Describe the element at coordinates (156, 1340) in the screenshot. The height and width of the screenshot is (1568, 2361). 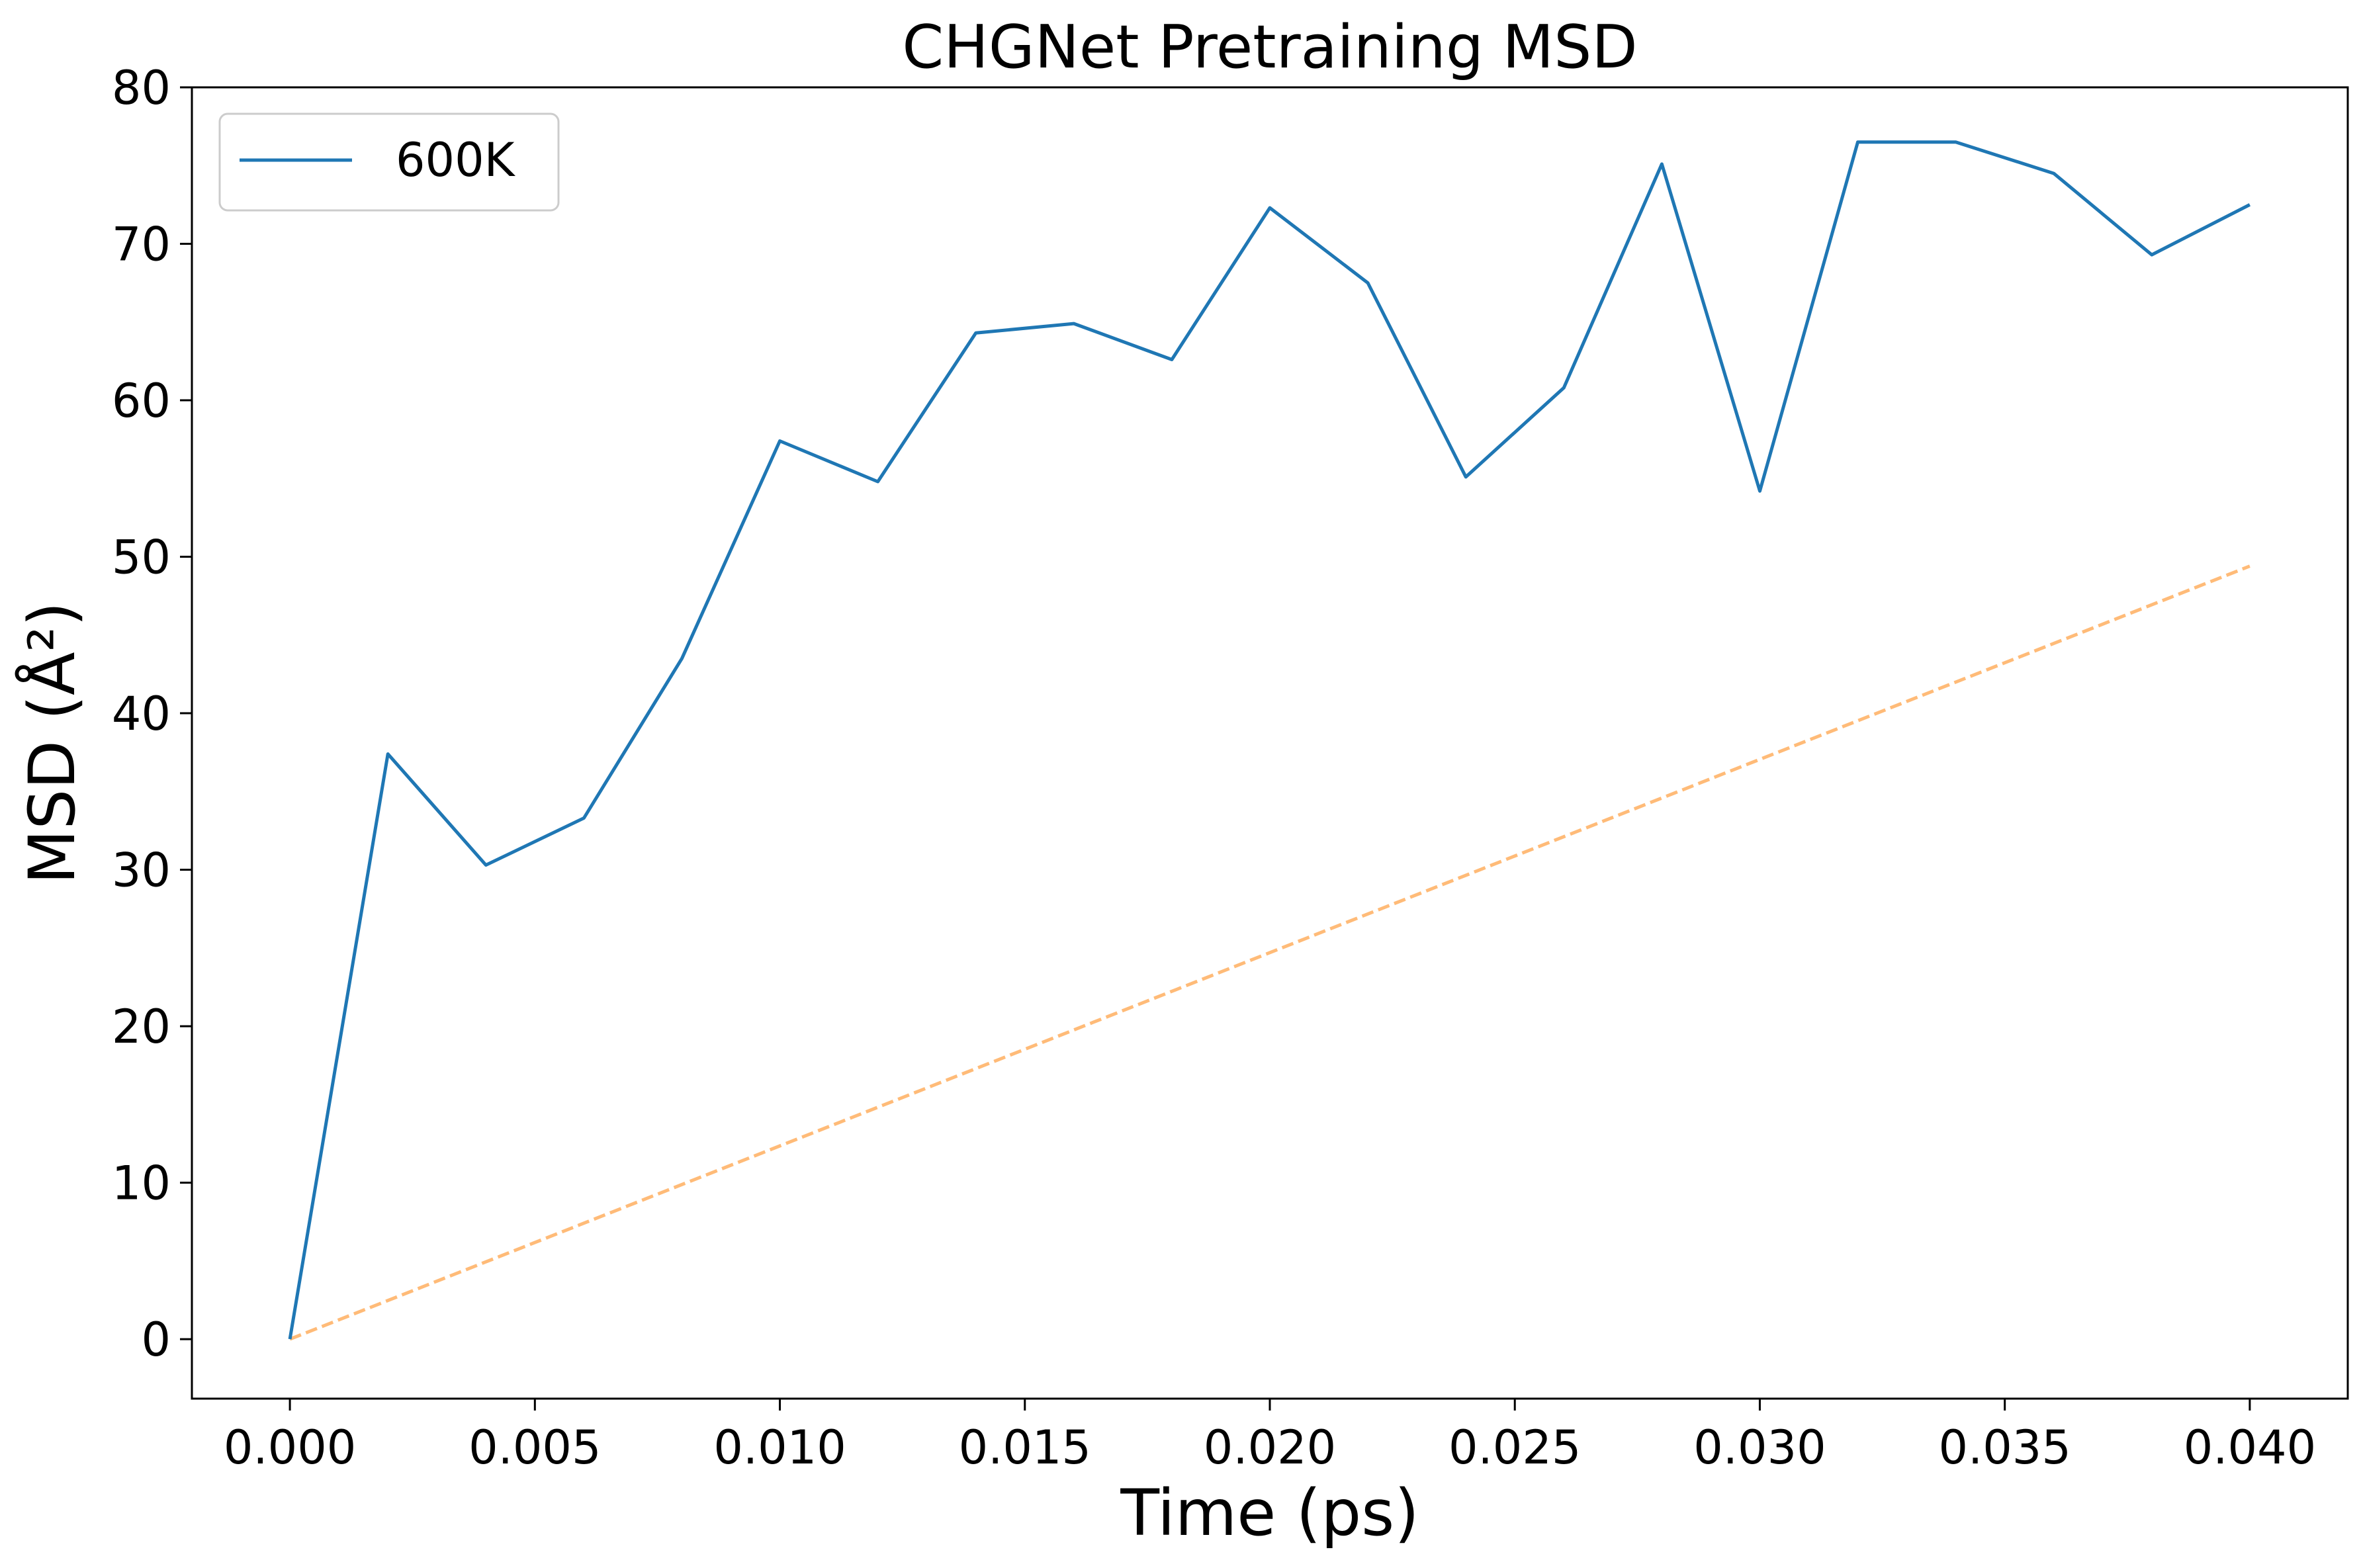
I see `y-tick-label: 0` at that location.